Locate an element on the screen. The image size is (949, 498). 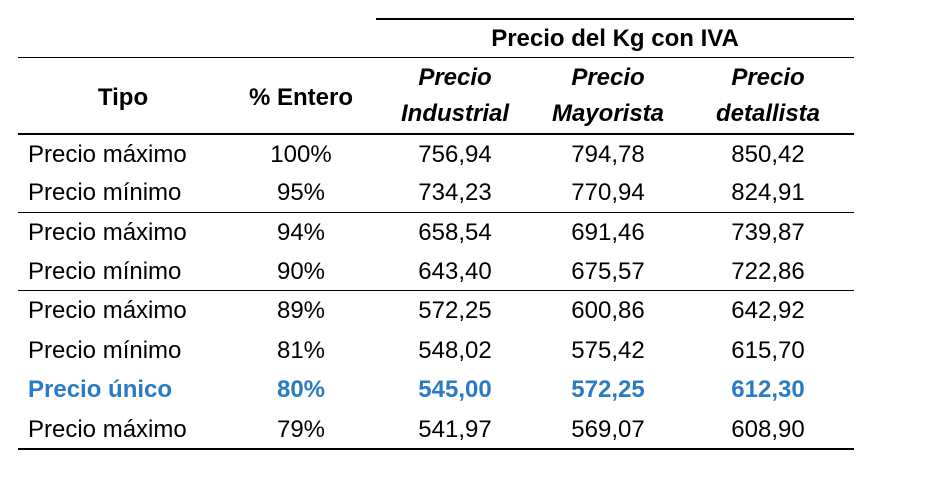
cell-entero: 94% is located at coordinates (301, 232).